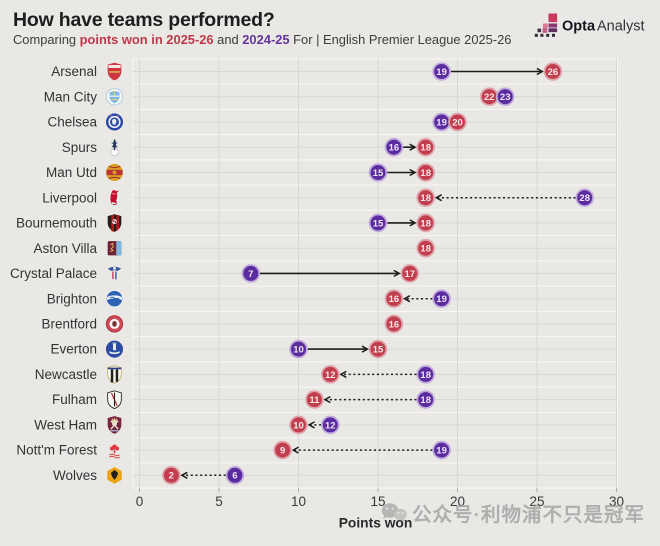 This screenshot has width=660, height=546. What do you see at coordinates (72, 122) in the screenshot?
I see `svg-text: Chelsea` at bounding box center [72, 122].